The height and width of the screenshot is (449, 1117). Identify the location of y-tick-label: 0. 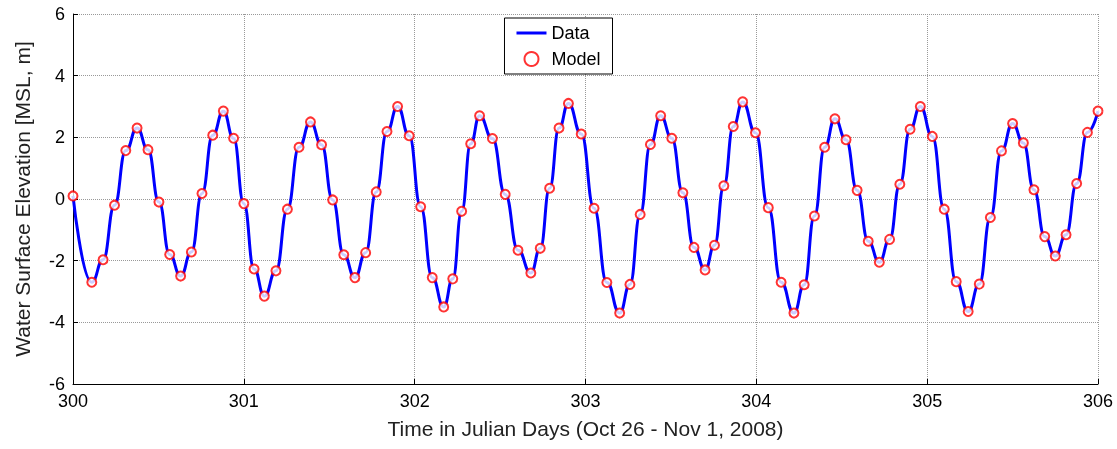
(59, 199).